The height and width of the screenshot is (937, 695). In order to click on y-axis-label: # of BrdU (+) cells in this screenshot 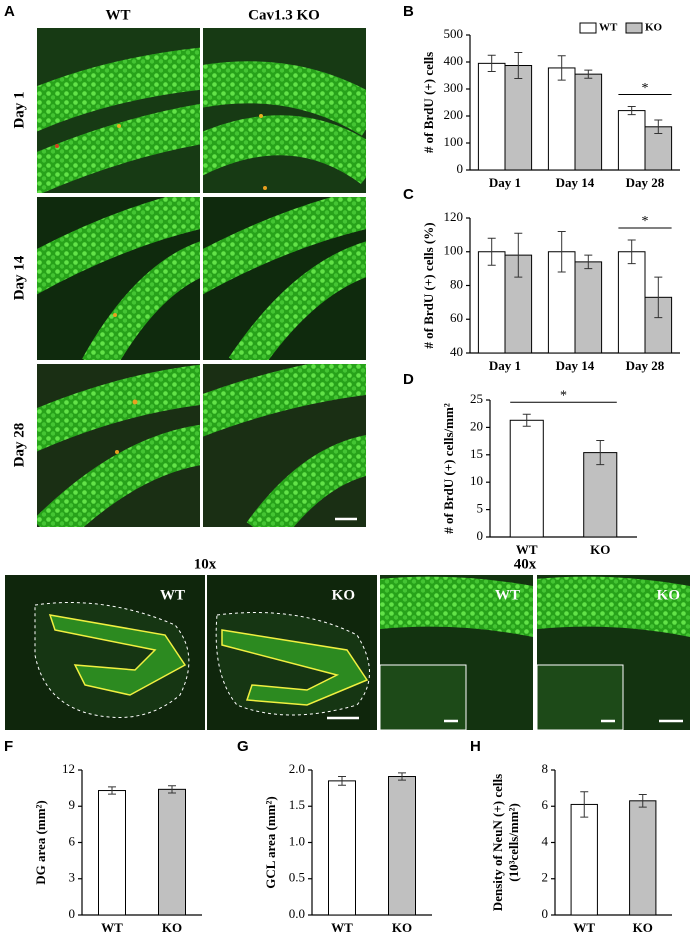, I will do `click(428, 102)`.